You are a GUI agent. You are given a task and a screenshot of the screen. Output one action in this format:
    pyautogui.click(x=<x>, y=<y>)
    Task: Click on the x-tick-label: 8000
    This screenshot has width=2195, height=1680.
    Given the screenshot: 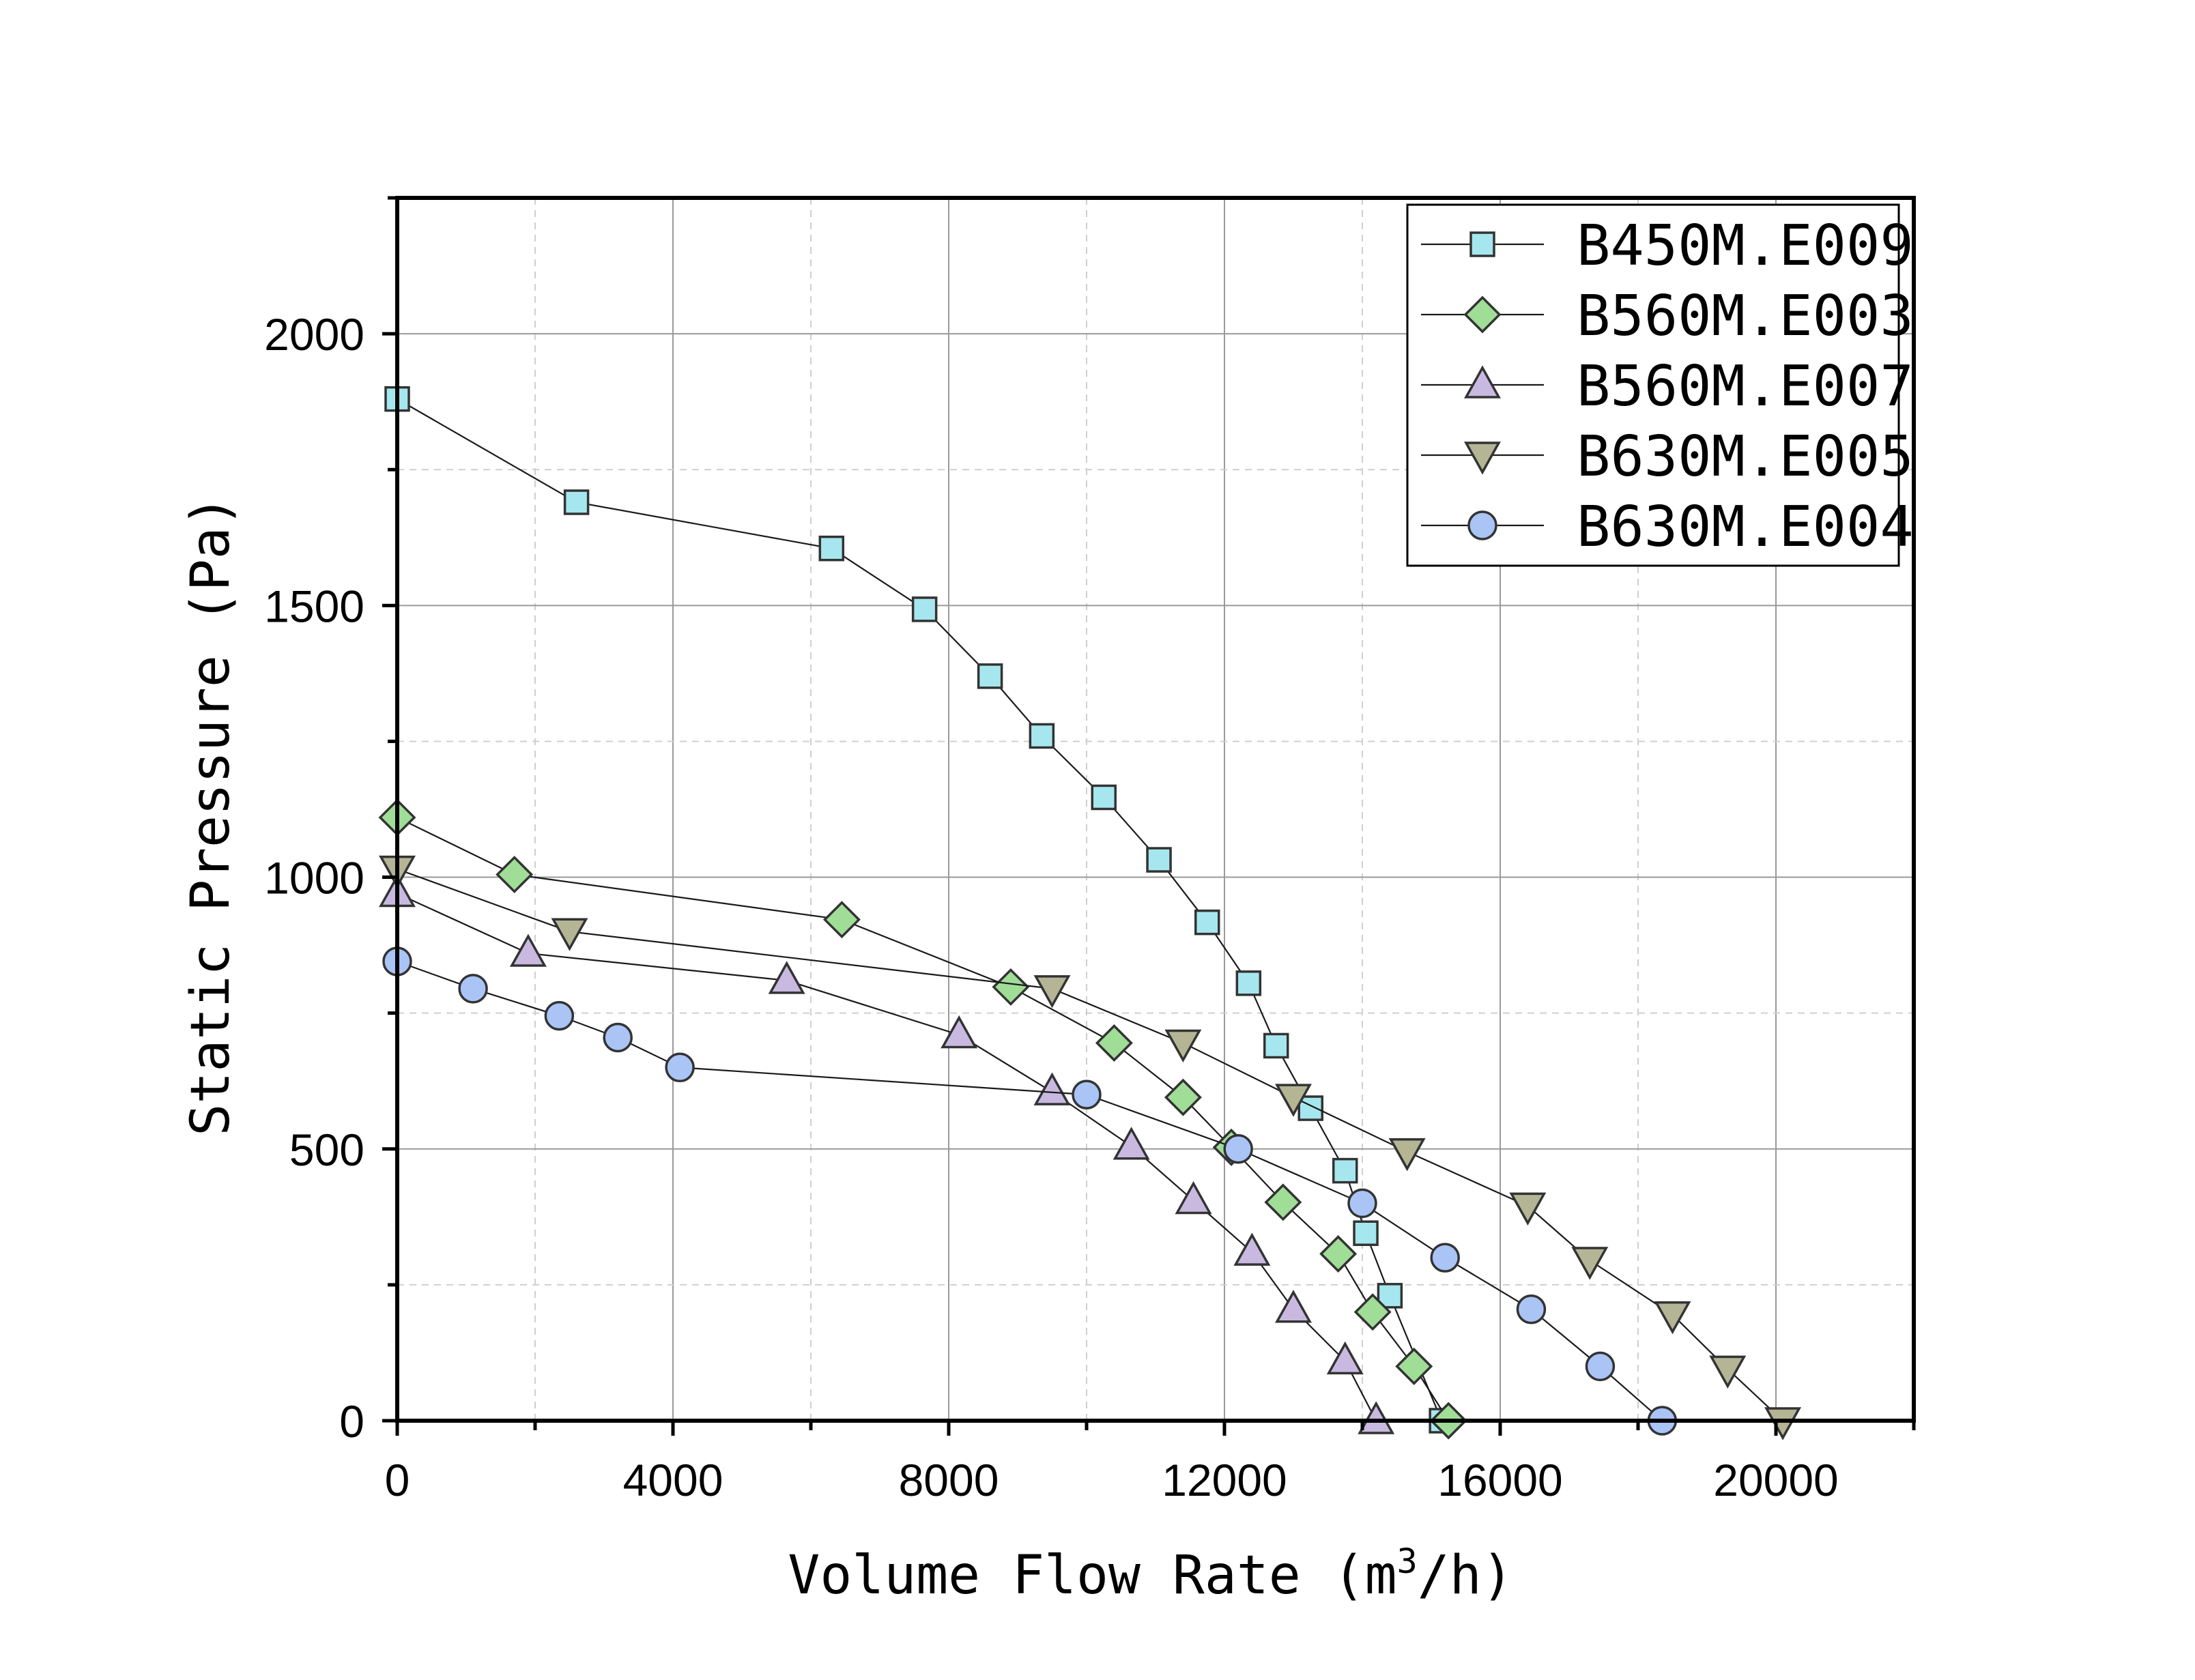 What is the action you would take?
    pyautogui.click(x=949, y=1480)
    